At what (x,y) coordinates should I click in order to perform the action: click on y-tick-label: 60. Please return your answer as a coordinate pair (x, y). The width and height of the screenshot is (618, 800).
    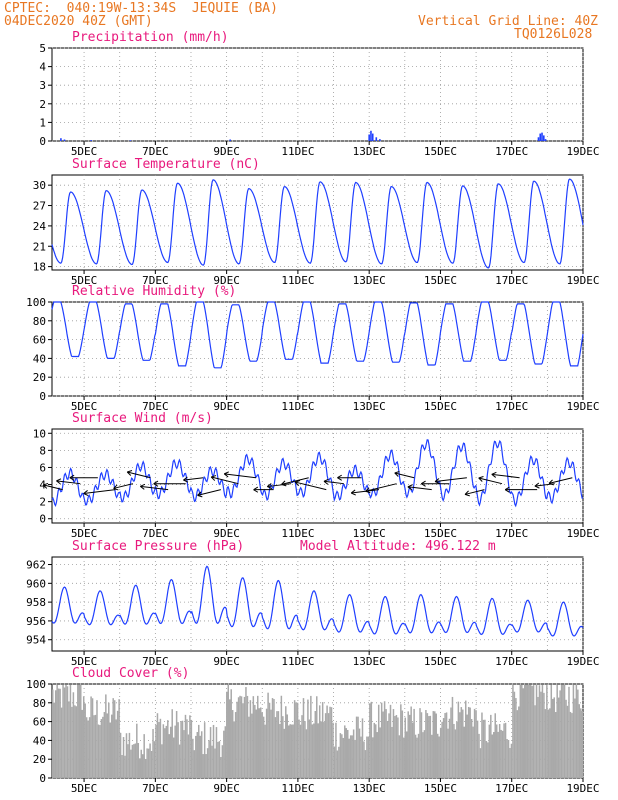
    Looking at the image, I should click on (39, 722).